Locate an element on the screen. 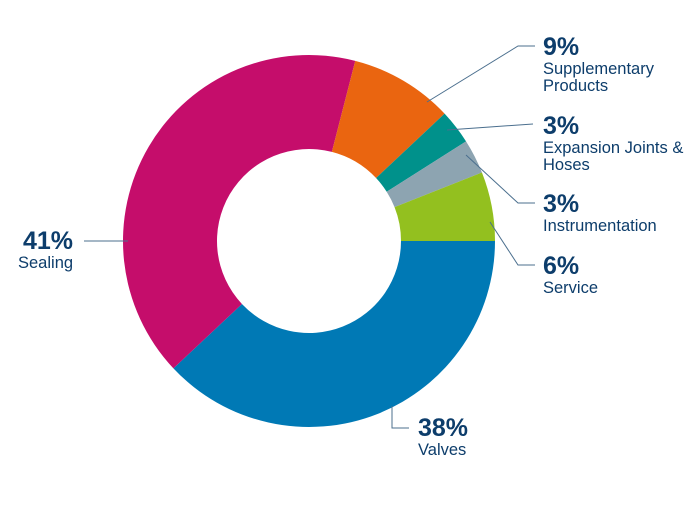  label-service-pct: 6% is located at coordinates (561, 266).